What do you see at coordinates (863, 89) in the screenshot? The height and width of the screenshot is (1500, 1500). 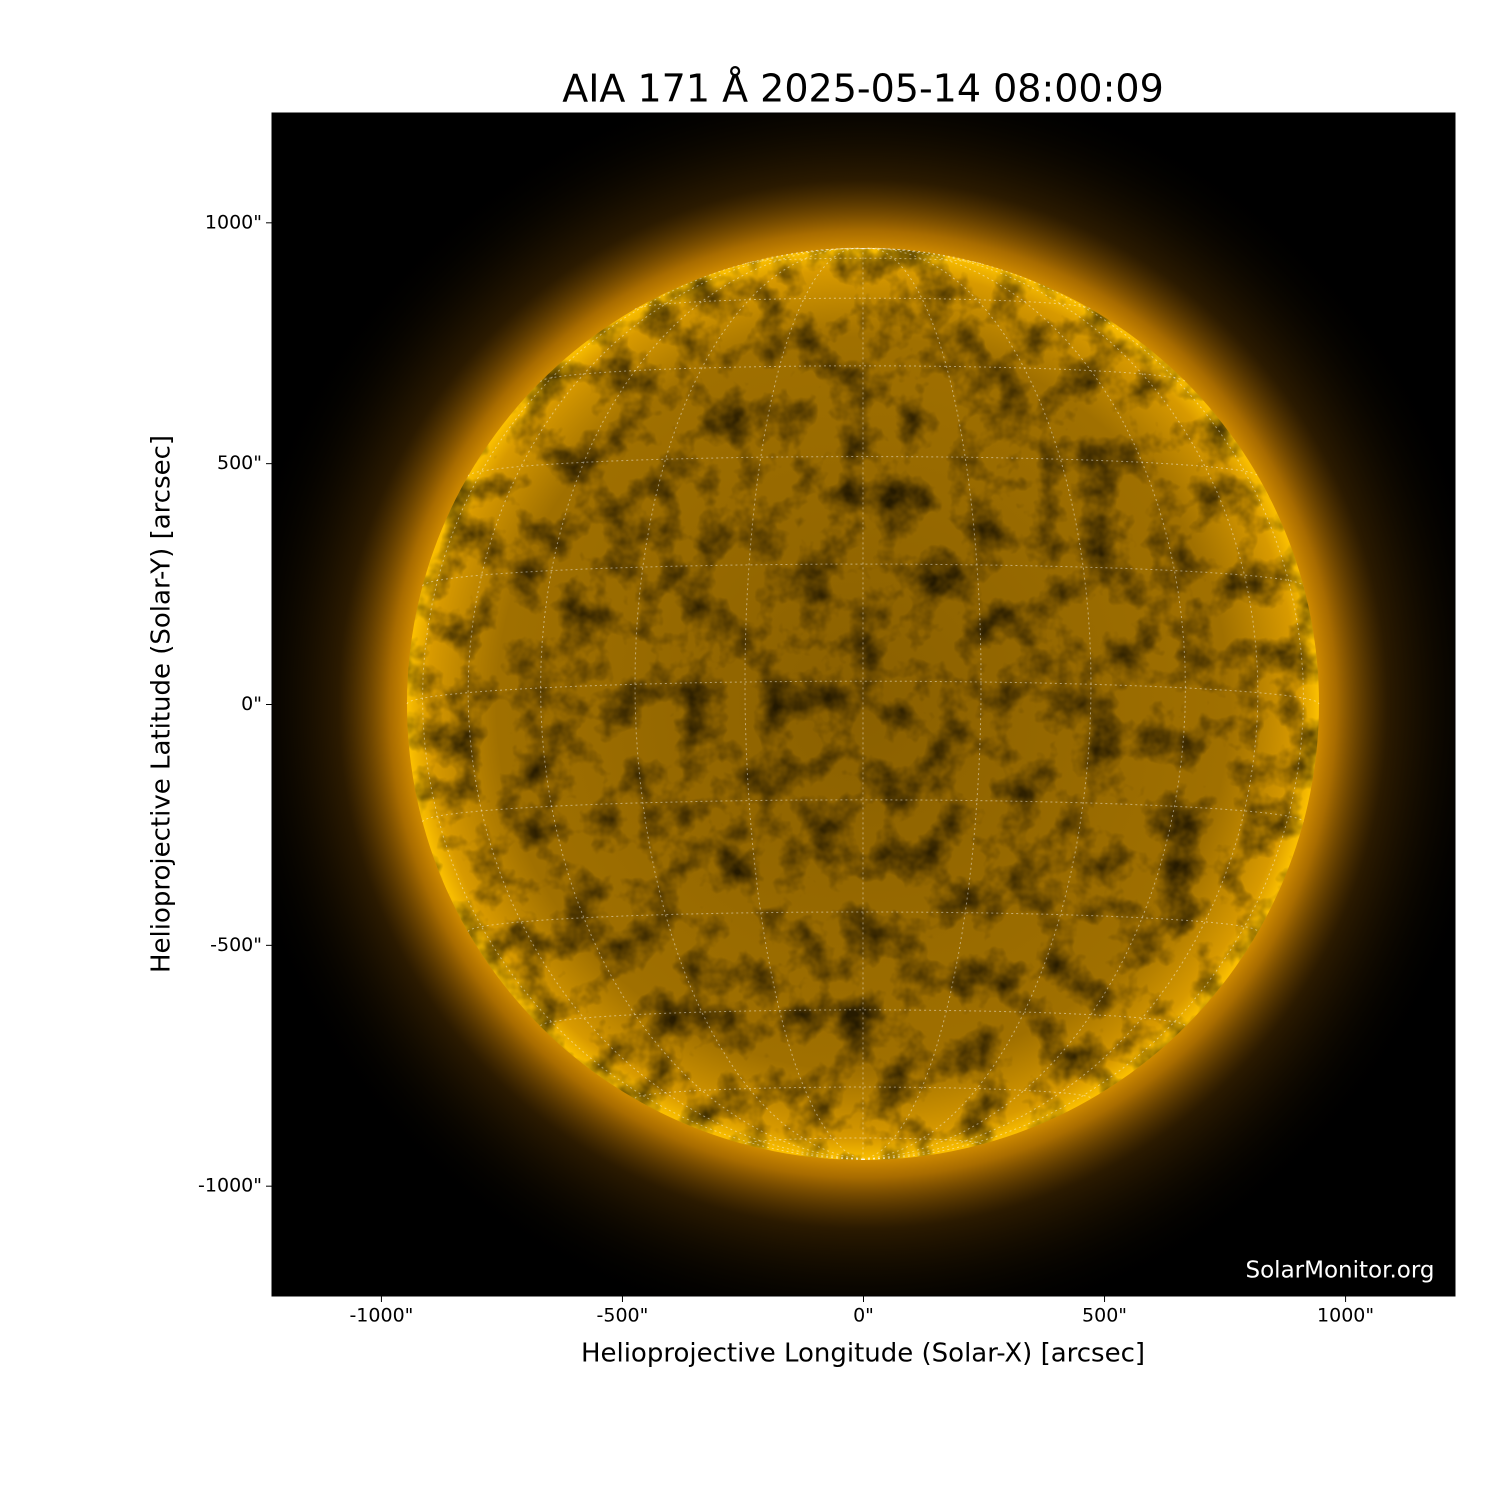 I see `title: AIA 171 Å 2025-05-14 08:00:09` at bounding box center [863, 89].